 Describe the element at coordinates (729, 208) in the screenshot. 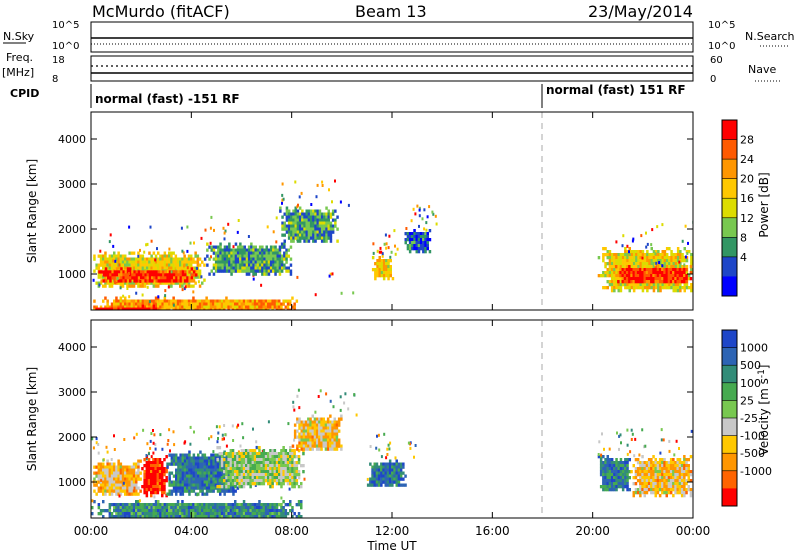

I see `colorbar-swatch` at that location.